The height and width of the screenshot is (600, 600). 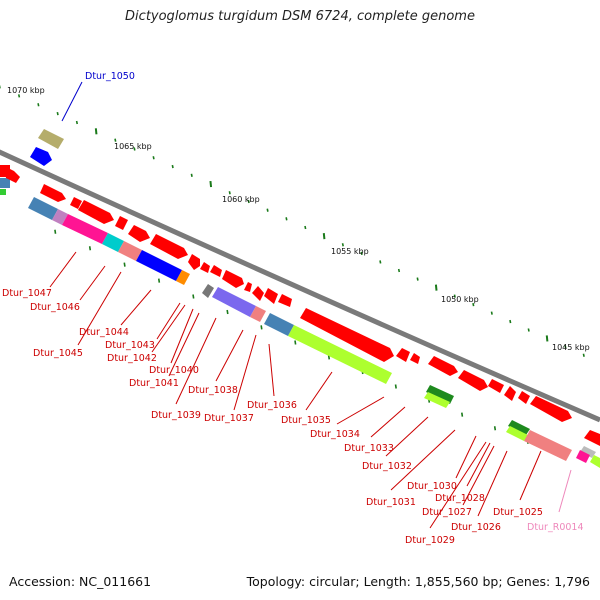 I want to click on gene-label: Dtur_1033, so click(x=369, y=448).